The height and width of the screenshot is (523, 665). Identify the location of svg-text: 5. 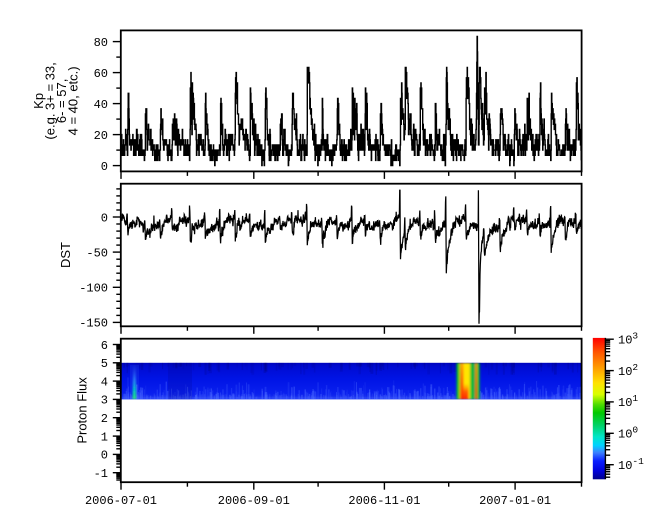
(104, 364).